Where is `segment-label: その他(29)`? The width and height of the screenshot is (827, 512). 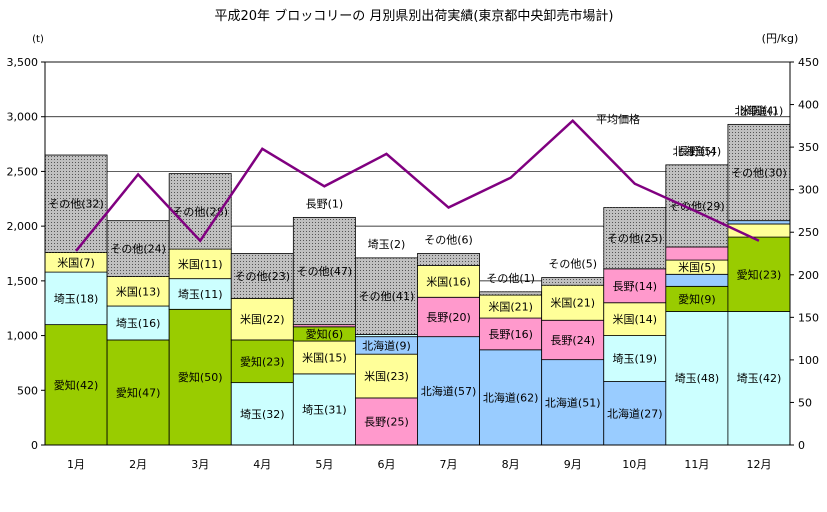
segment-label: その他(29) is located at coordinates (697, 206).